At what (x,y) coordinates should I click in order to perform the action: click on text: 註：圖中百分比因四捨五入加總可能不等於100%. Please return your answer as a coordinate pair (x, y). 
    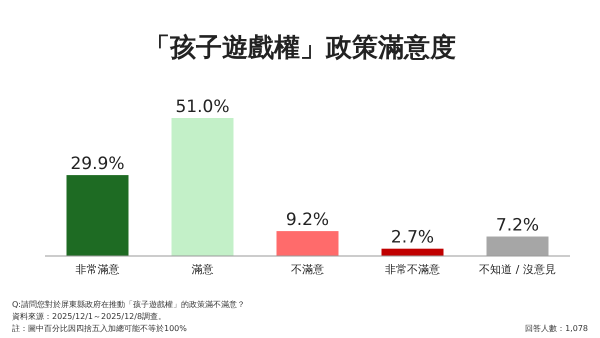
    Looking at the image, I should click on (100, 328).